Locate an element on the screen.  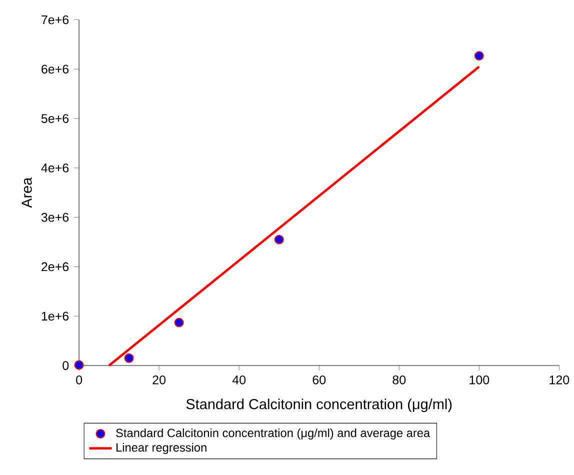
x-tick-label: 100 is located at coordinates (480, 379).